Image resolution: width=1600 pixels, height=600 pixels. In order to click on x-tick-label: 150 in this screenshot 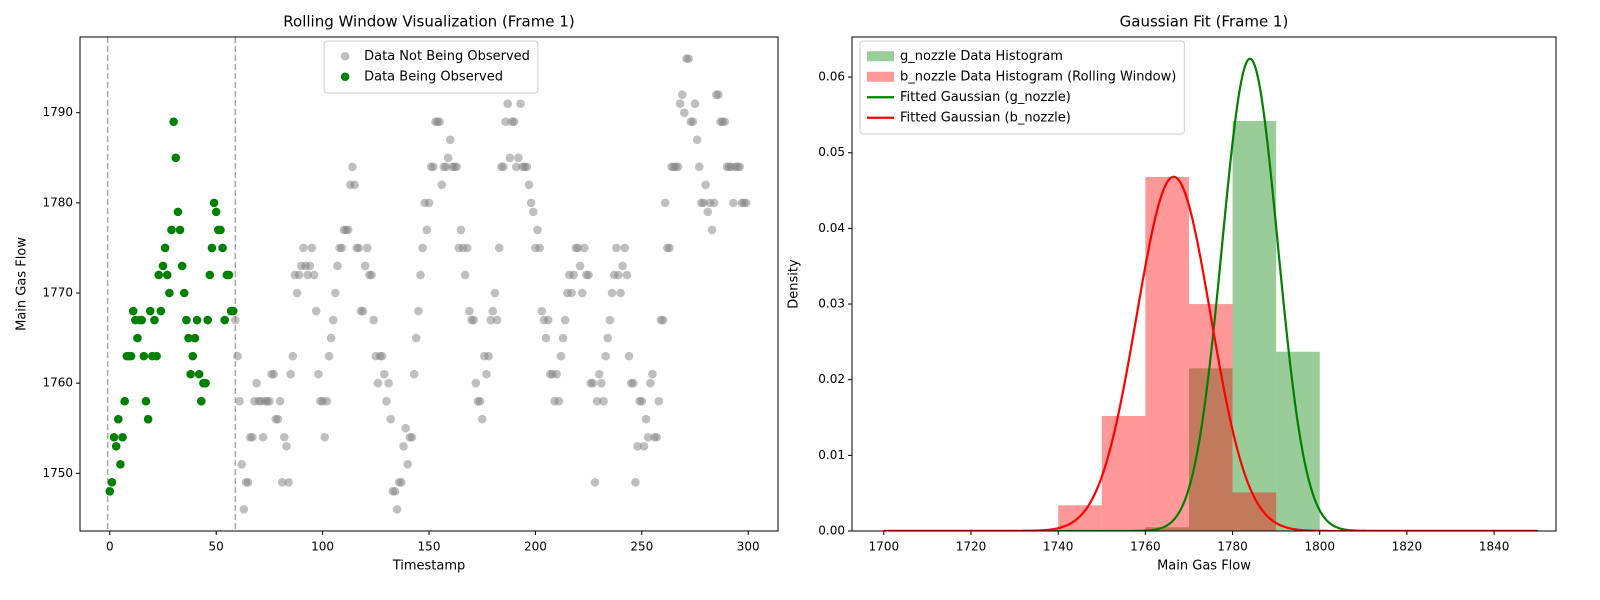, I will do `click(429, 547)`.